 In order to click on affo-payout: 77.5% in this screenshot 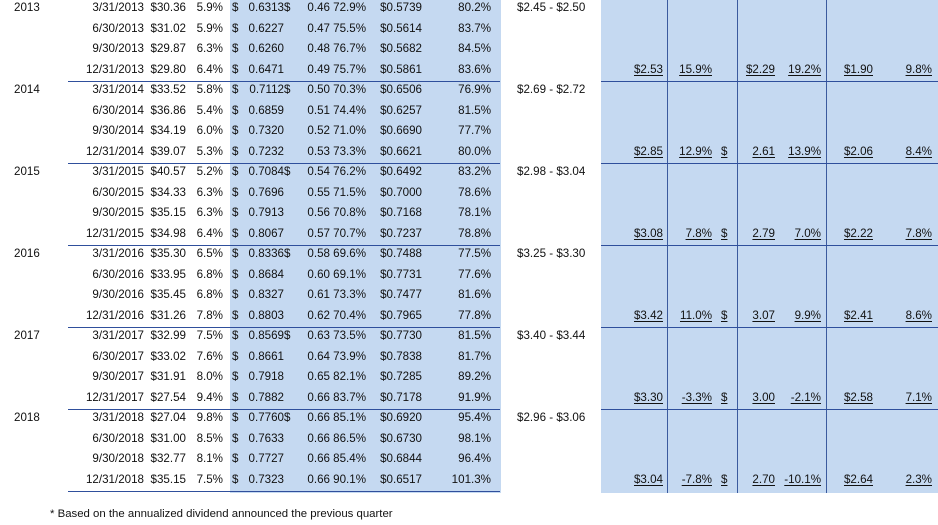, I will do `click(474, 253)`.